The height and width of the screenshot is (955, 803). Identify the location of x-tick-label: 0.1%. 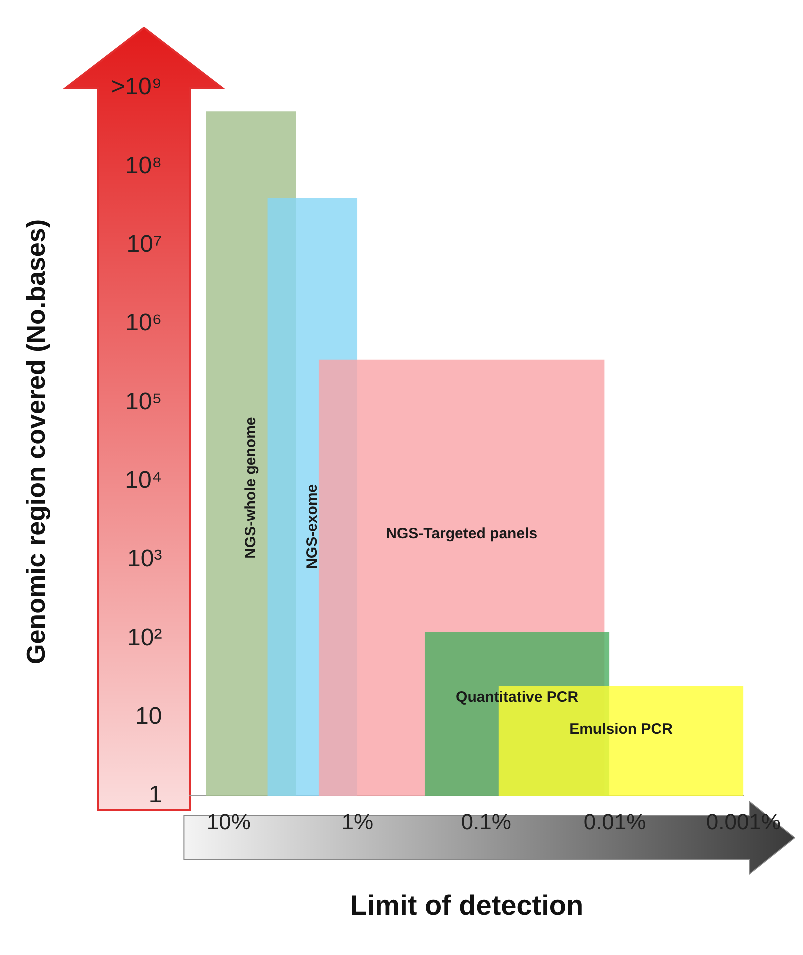
(486, 821).